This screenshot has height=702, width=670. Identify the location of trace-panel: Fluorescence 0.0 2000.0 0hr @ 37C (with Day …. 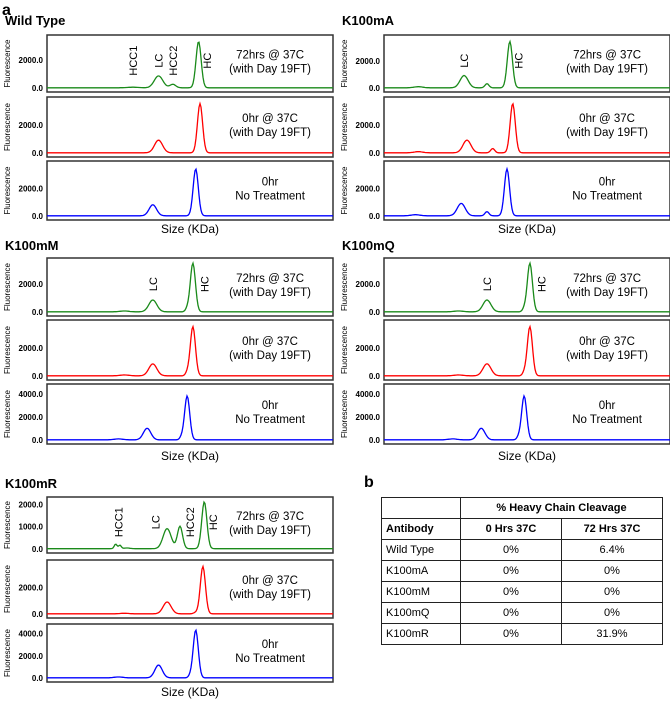
(505, 350).